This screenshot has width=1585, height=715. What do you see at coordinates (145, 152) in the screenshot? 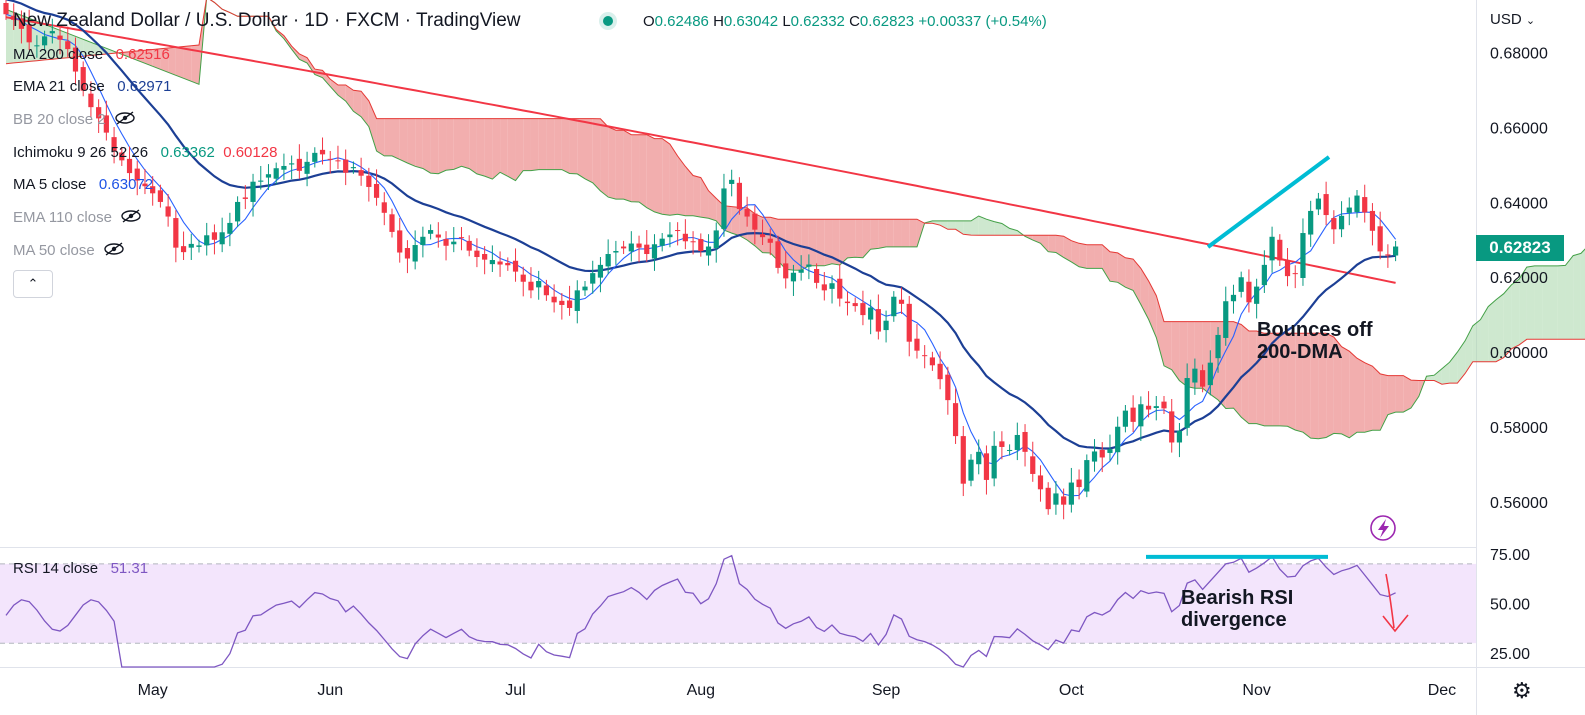
I see `legend-ichimoku: Ichimoku 9 26 52 26 0.63362 0.60128` at bounding box center [145, 152].